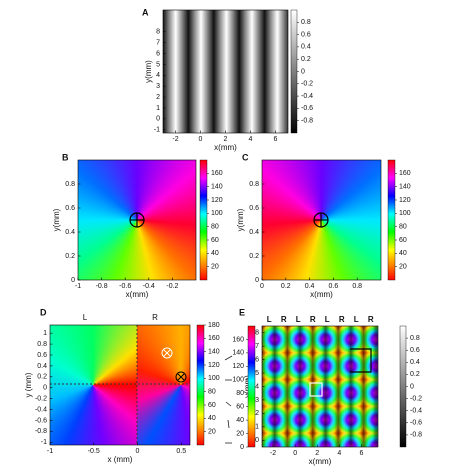 The width and height of the screenshot is (474, 474). What do you see at coordinates (307, 108) in the screenshot?
I see `colorbar-tick-label: -0.6` at bounding box center [307, 108].